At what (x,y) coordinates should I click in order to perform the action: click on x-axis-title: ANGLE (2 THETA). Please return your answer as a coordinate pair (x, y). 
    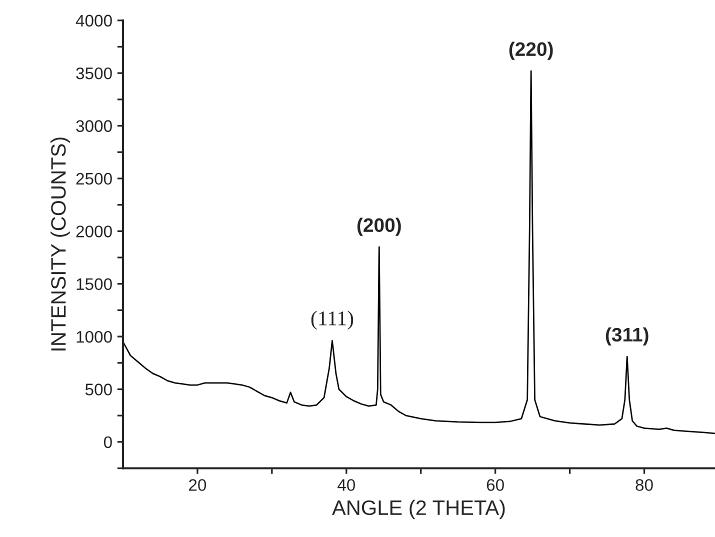
    Looking at the image, I should click on (418, 510).